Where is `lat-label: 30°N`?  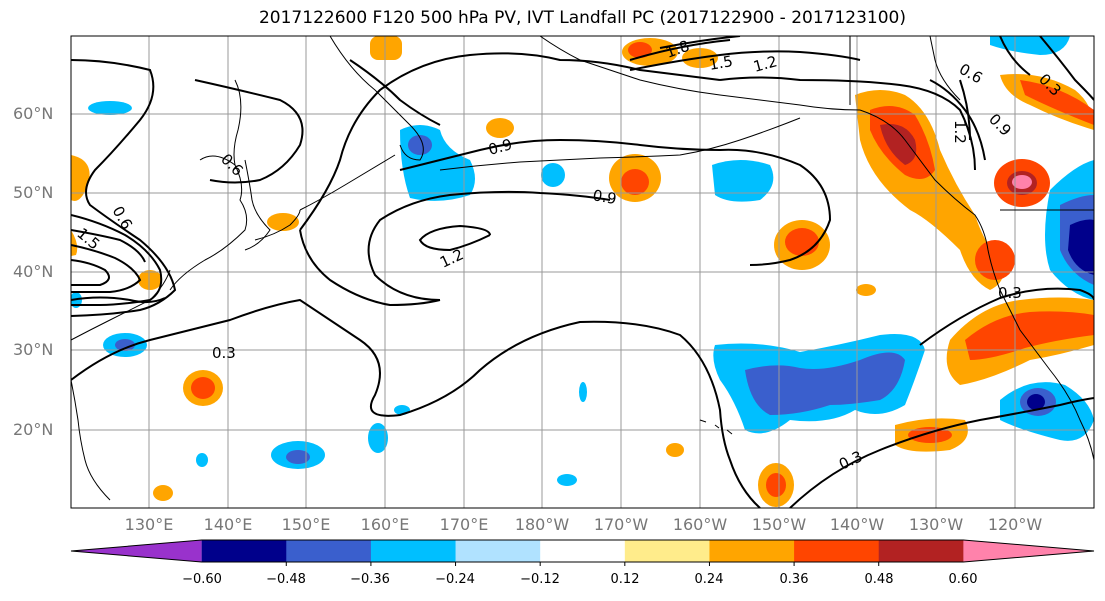
lat-label: 30°N is located at coordinates (33, 349).